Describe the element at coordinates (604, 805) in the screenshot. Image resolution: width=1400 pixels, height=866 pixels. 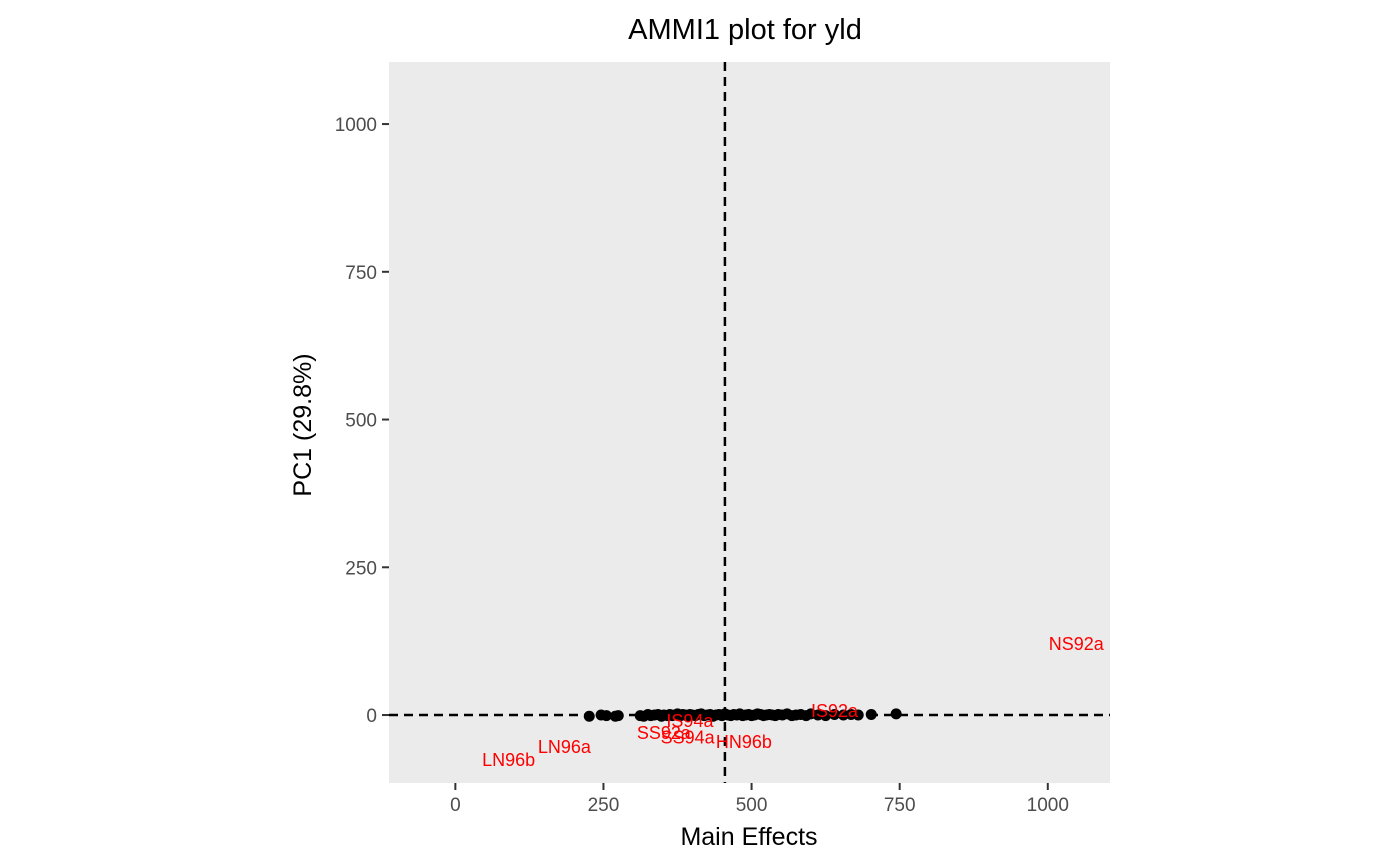
I see `x-tick-label: 250` at that location.